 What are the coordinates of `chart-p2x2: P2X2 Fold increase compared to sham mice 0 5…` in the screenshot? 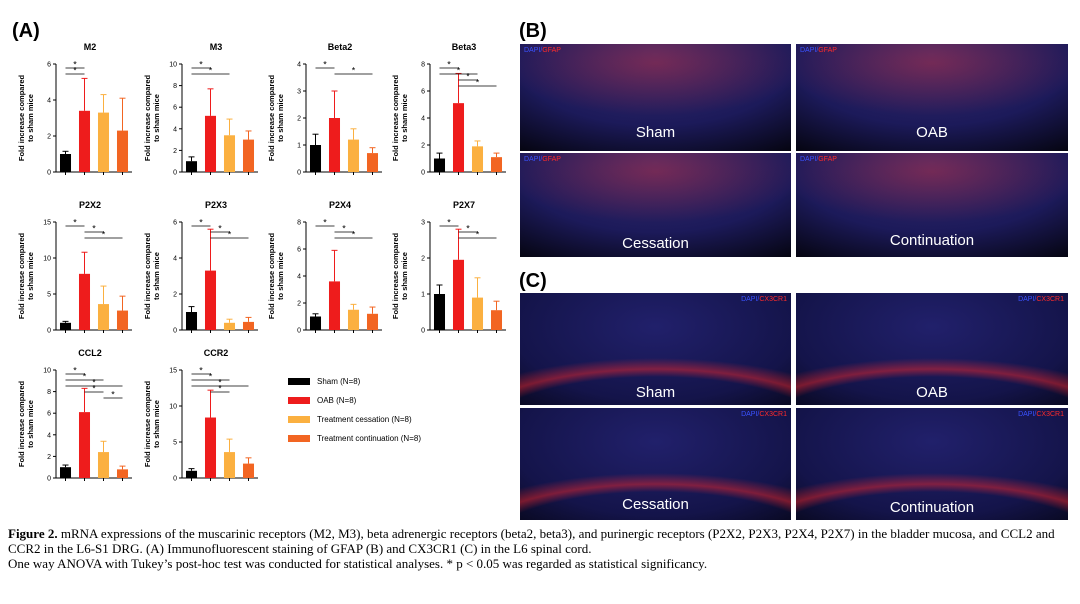 It's located at (76, 276).